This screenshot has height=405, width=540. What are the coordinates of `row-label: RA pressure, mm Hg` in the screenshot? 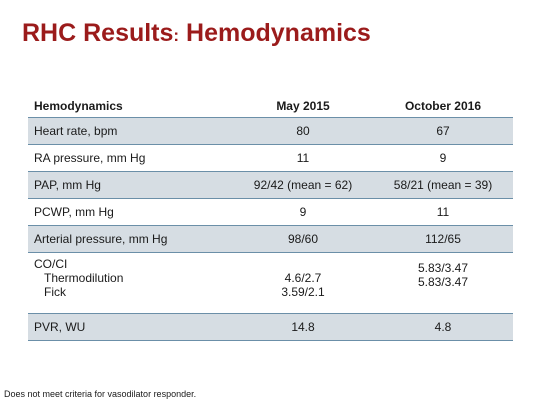 It's located at (90, 158).